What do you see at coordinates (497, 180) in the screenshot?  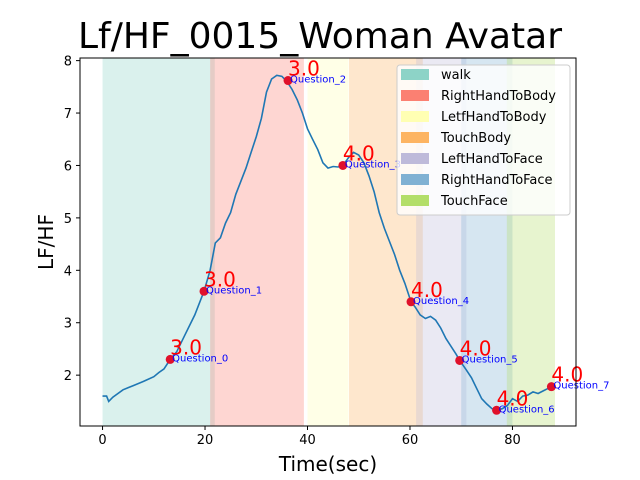 I see `legend-label-5: RightHandToFace` at bounding box center [497, 180].